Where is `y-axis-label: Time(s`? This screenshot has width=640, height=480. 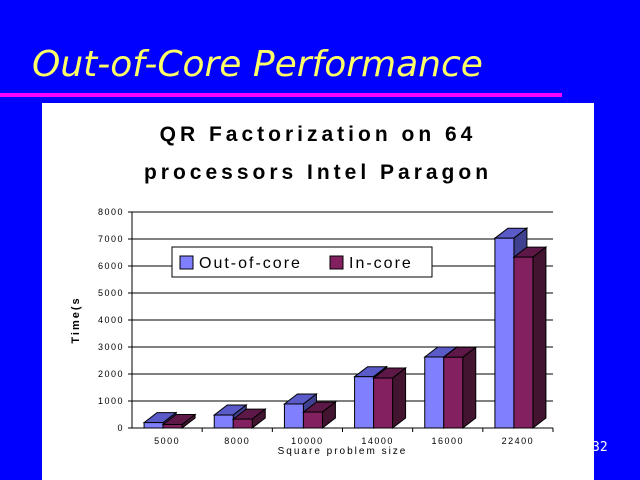 y-axis-label: Time(s is located at coordinates (76, 319).